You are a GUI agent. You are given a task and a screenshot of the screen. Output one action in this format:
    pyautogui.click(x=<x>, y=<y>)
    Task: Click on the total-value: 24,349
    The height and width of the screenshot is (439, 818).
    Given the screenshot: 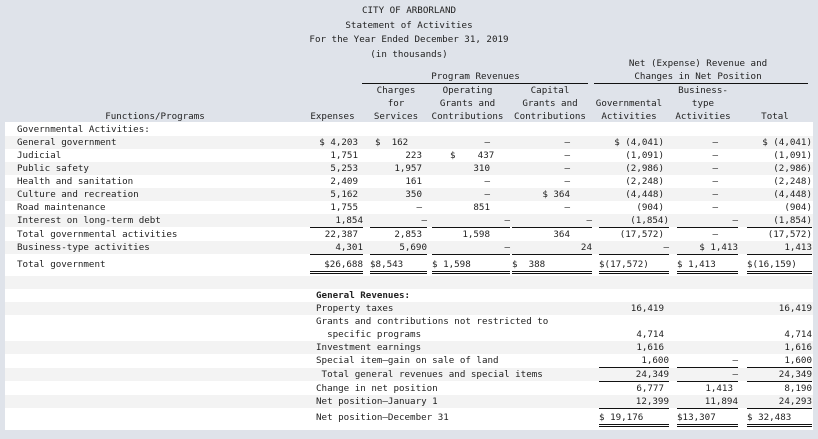 What is the action you would take?
    pyautogui.click(x=779, y=375)
    